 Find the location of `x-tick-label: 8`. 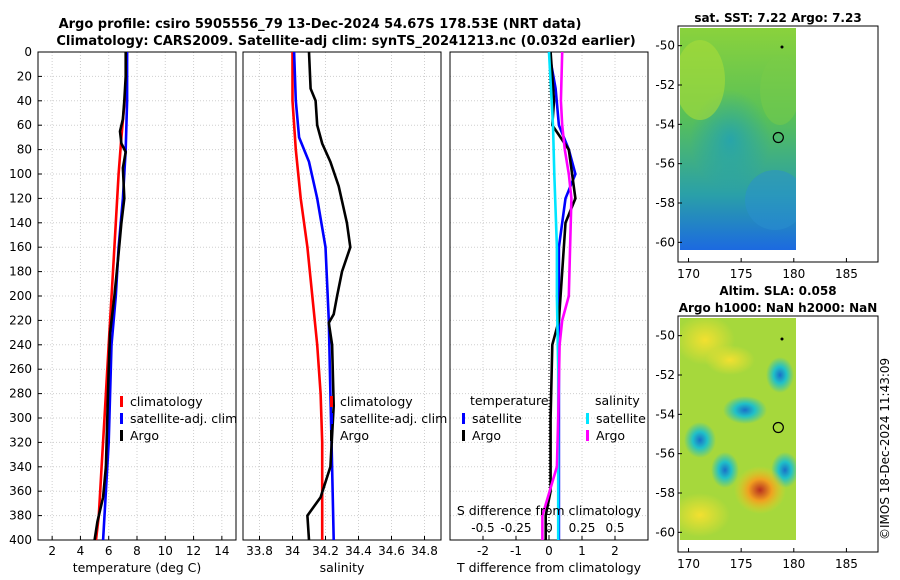

x-tick-label: 8 is located at coordinates (137, 551).